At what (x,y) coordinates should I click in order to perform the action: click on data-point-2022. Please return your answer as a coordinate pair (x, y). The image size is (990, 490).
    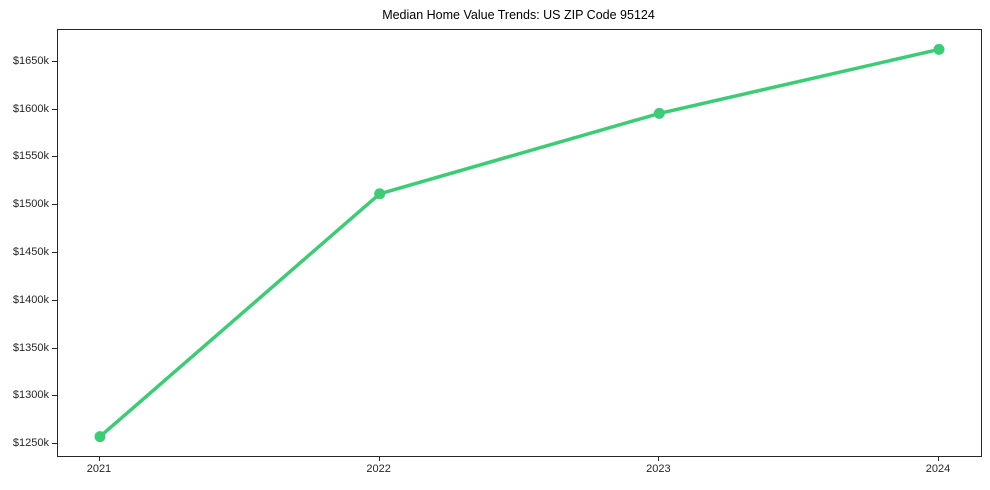
    Looking at the image, I should click on (380, 194).